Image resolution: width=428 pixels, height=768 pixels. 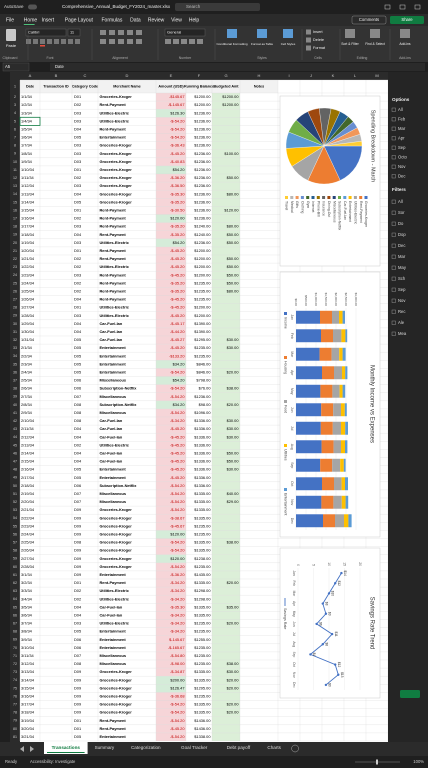 What do you see at coordinates (402, 278) in the screenshot?
I see `filter-item: Sch` at bounding box center [402, 278].